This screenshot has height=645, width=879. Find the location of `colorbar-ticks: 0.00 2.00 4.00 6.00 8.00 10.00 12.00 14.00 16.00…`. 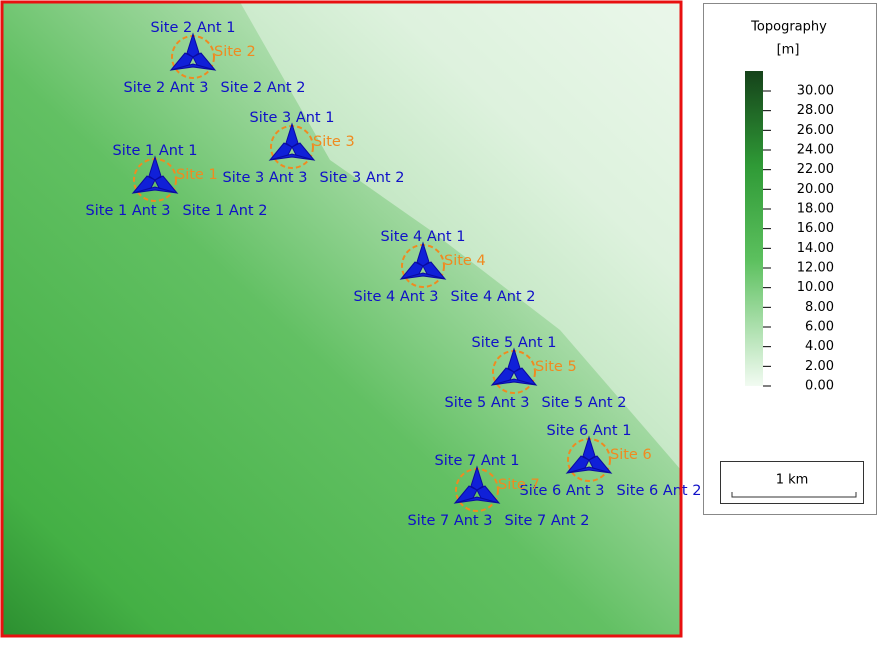

colorbar-ticks: 0.00 2.00 4.00 6.00 8.00 10.00 12.00 14.00 16.00… is located at coordinates (798, 239).